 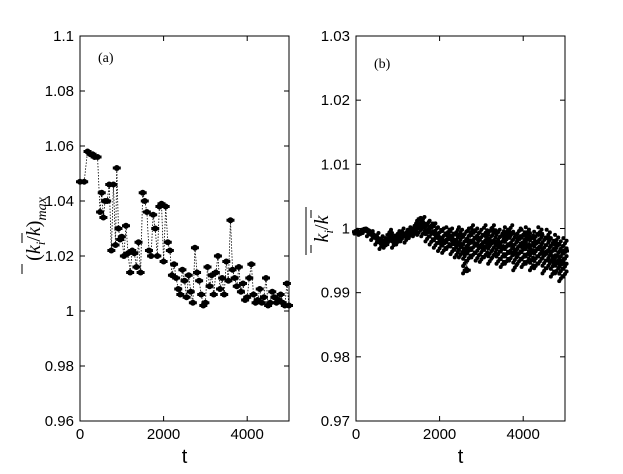 I want to click on panel-a-y-tick-label: 1.08, so click(x=59, y=91).